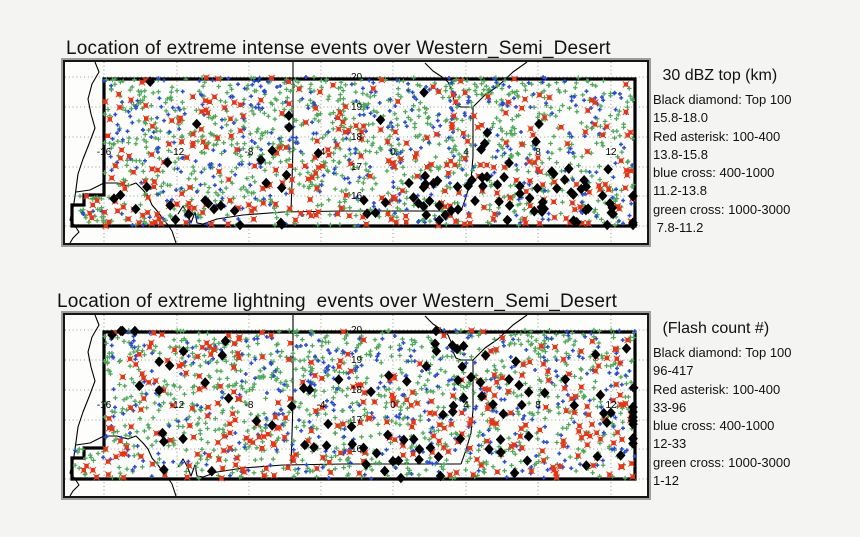 This screenshot has width=860, height=537. Describe the element at coordinates (670, 444) in the screenshot. I see `legend-line: 12-33` at that location.